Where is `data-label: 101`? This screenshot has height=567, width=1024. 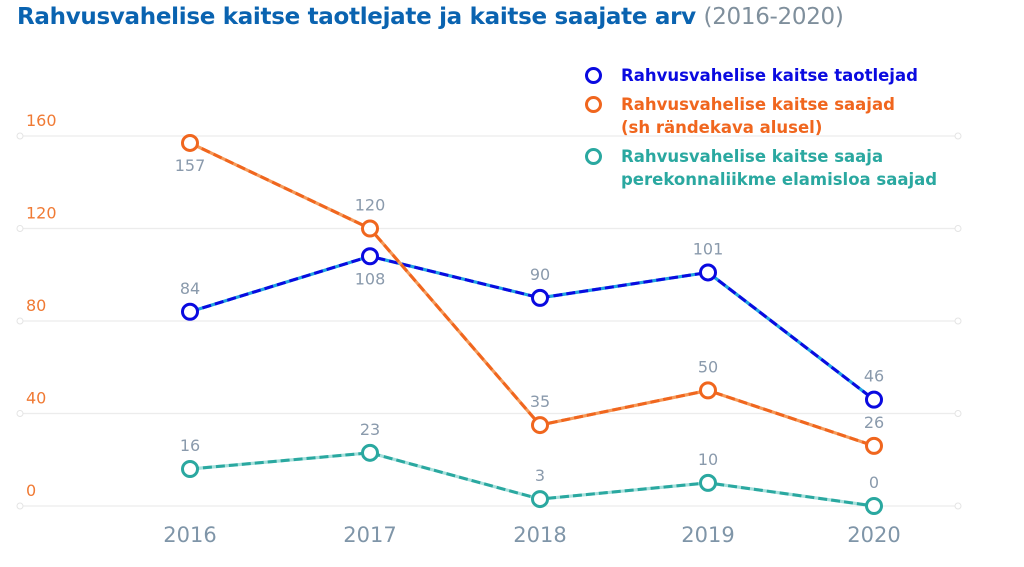 data-label: 101 is located at coordinates (708, 248).